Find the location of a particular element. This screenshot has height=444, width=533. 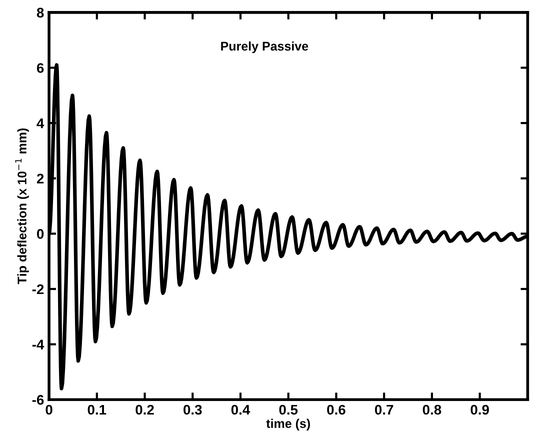

x-tick-label: 0.3 is located at coordinates (193, 409).